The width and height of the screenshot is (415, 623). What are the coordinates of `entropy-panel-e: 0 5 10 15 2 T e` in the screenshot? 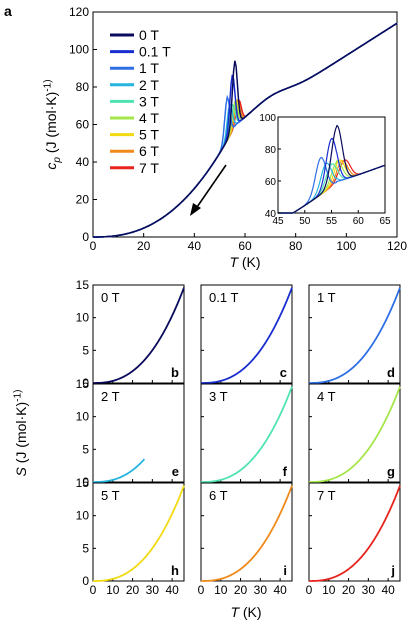 It's located at (130, 433).